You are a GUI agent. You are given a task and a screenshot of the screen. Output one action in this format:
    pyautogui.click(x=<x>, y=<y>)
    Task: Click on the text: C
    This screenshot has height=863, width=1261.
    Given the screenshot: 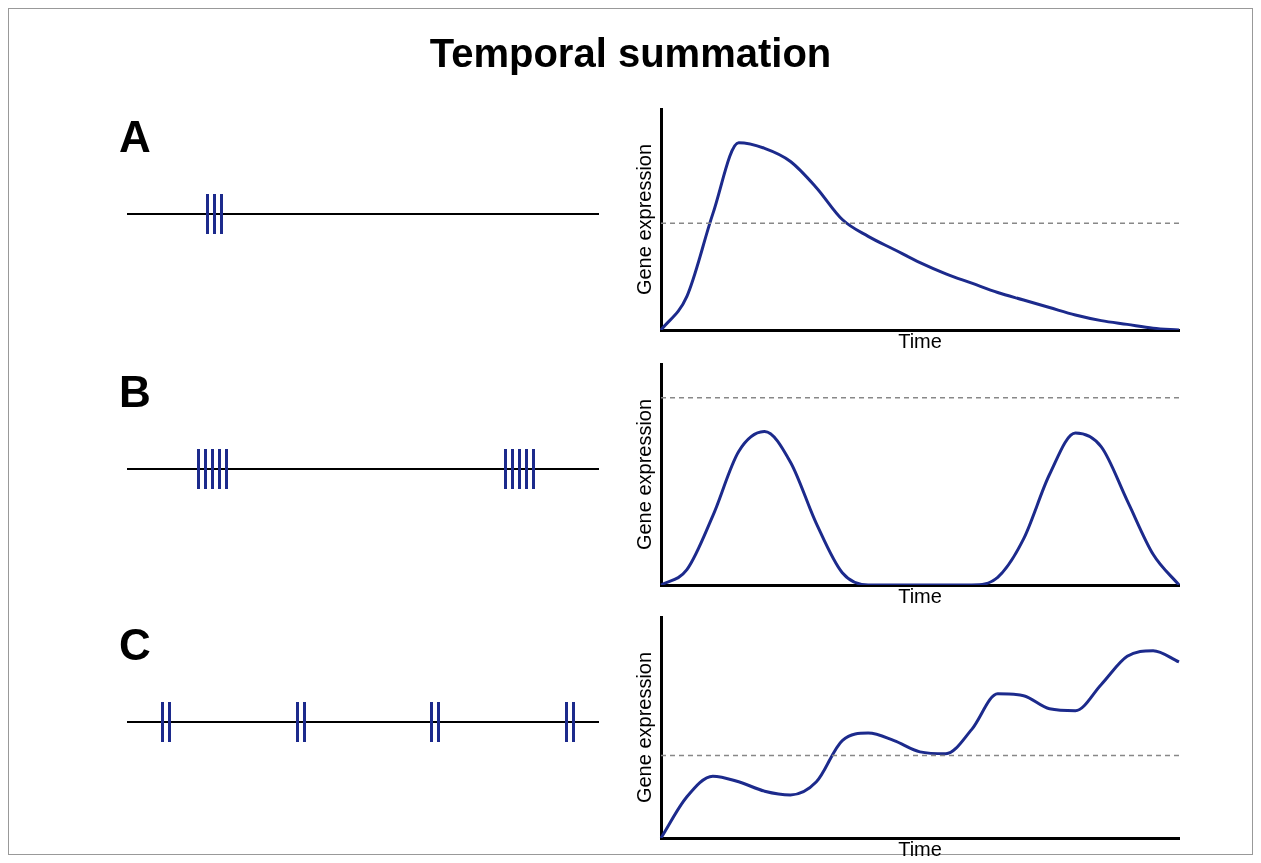 What is the action you would take?
    pyautogui.click(x=135, y=645)
    